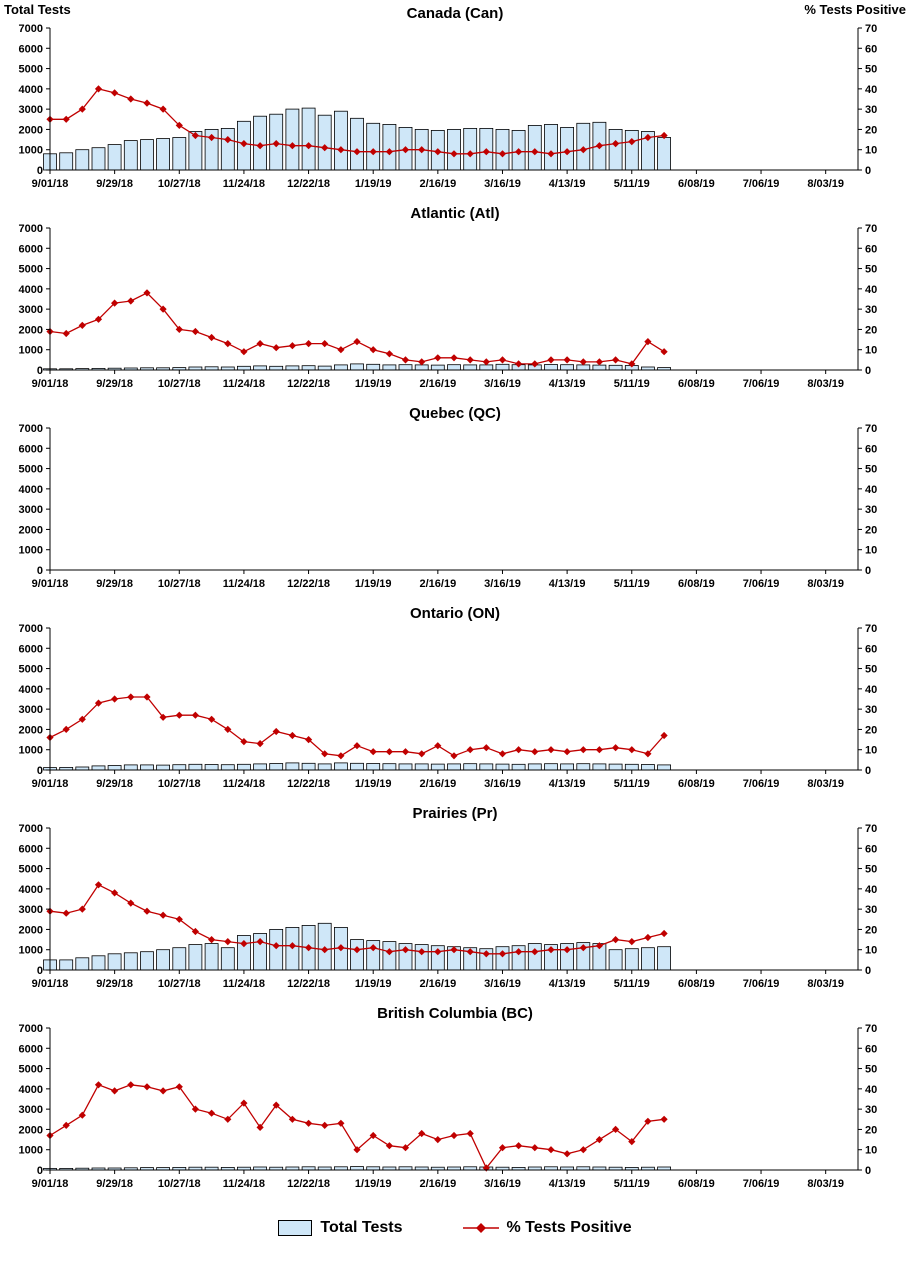 Image resolution: width=910 pixels, height=1262 pixels. What do you see at coordinates (295, 1228) in the screenshot?
I see `total-tests-swatch-icon` at bounding box center [295, 1228].